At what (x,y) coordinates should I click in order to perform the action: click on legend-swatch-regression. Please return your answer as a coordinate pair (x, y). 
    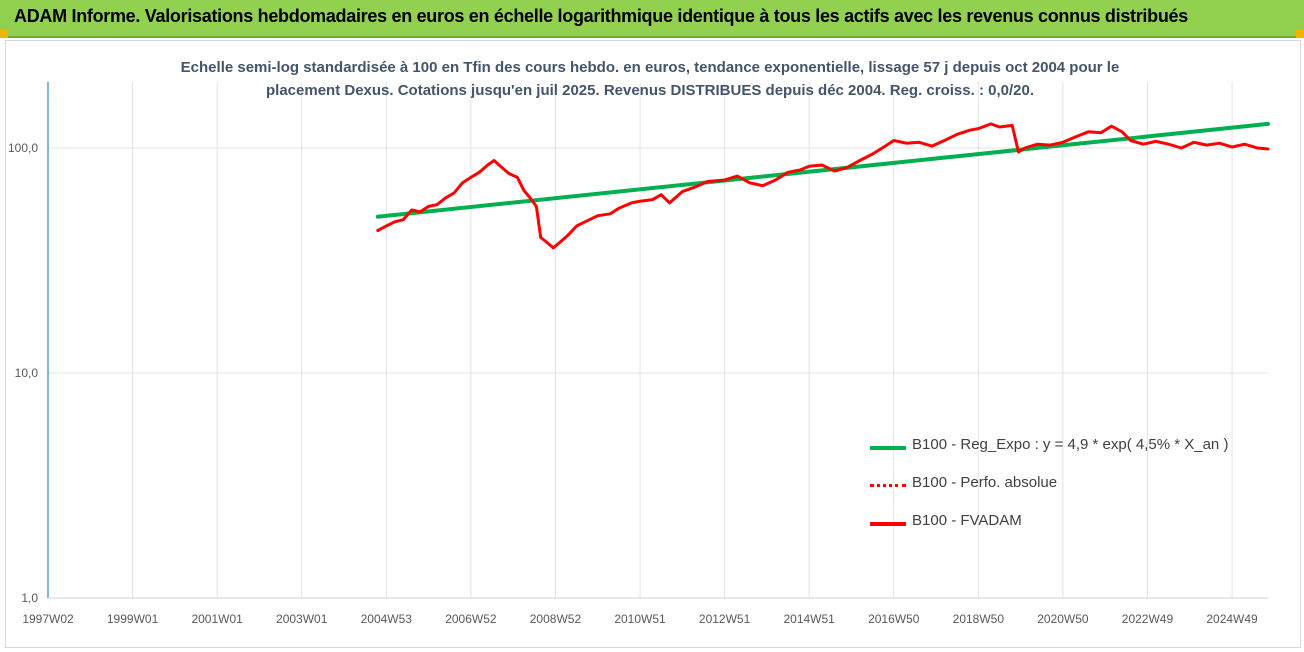
    Looking at the image, I should click on (888, 448).